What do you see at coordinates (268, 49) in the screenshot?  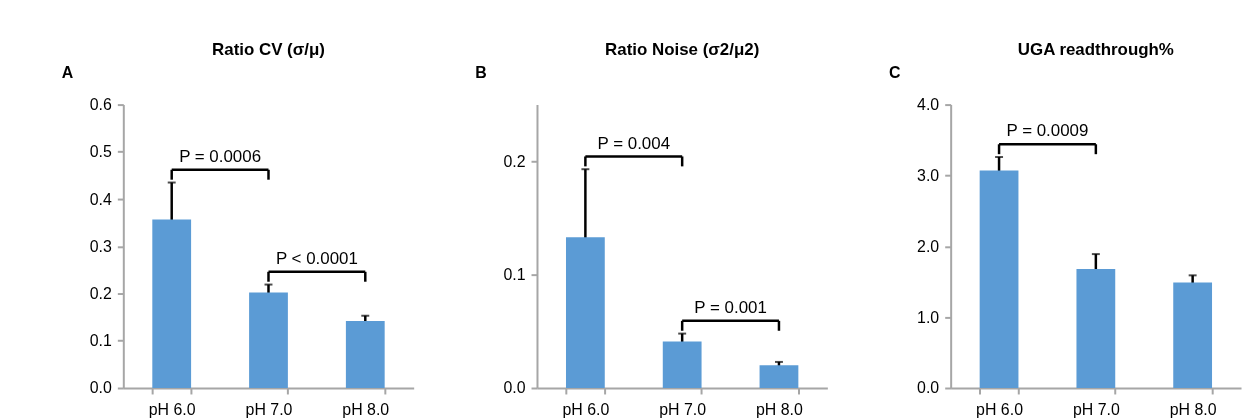 I see `chart-title: Ratio CV (σ/μ)` at bounding box center [268, 49].